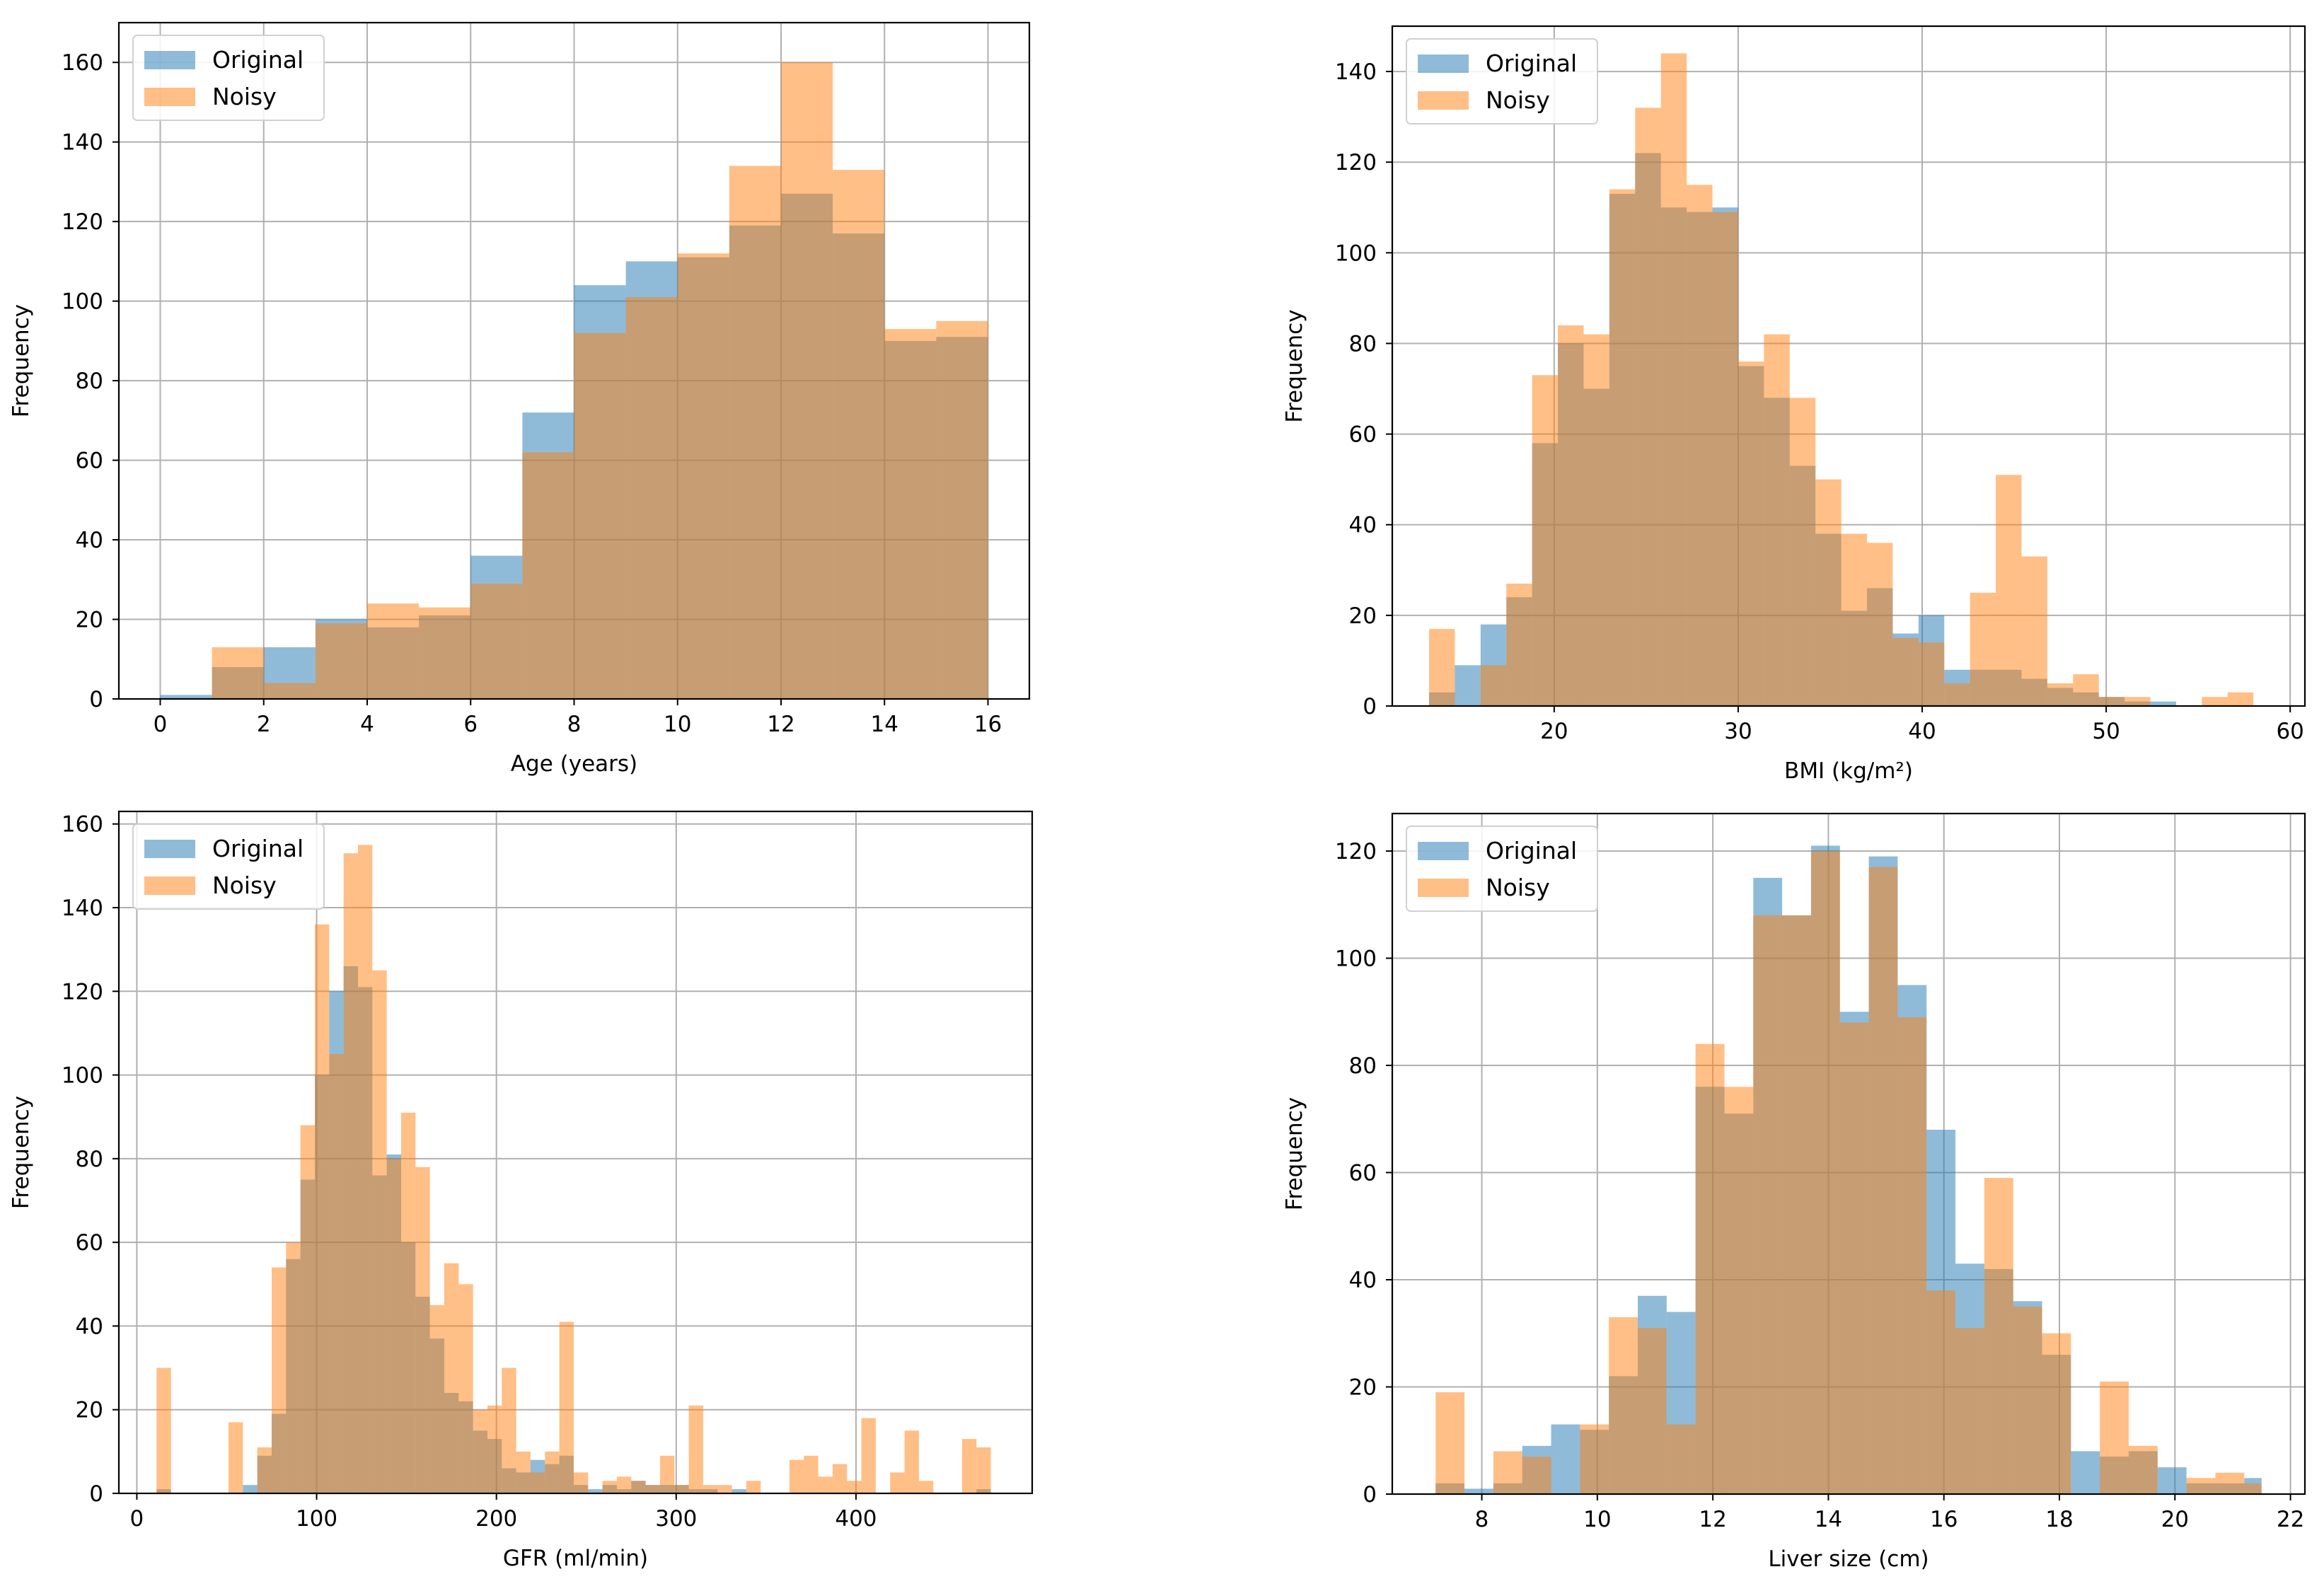 The image size is (2324, 1591). I want to click on y-tick-label: 160, so click(82, 825).